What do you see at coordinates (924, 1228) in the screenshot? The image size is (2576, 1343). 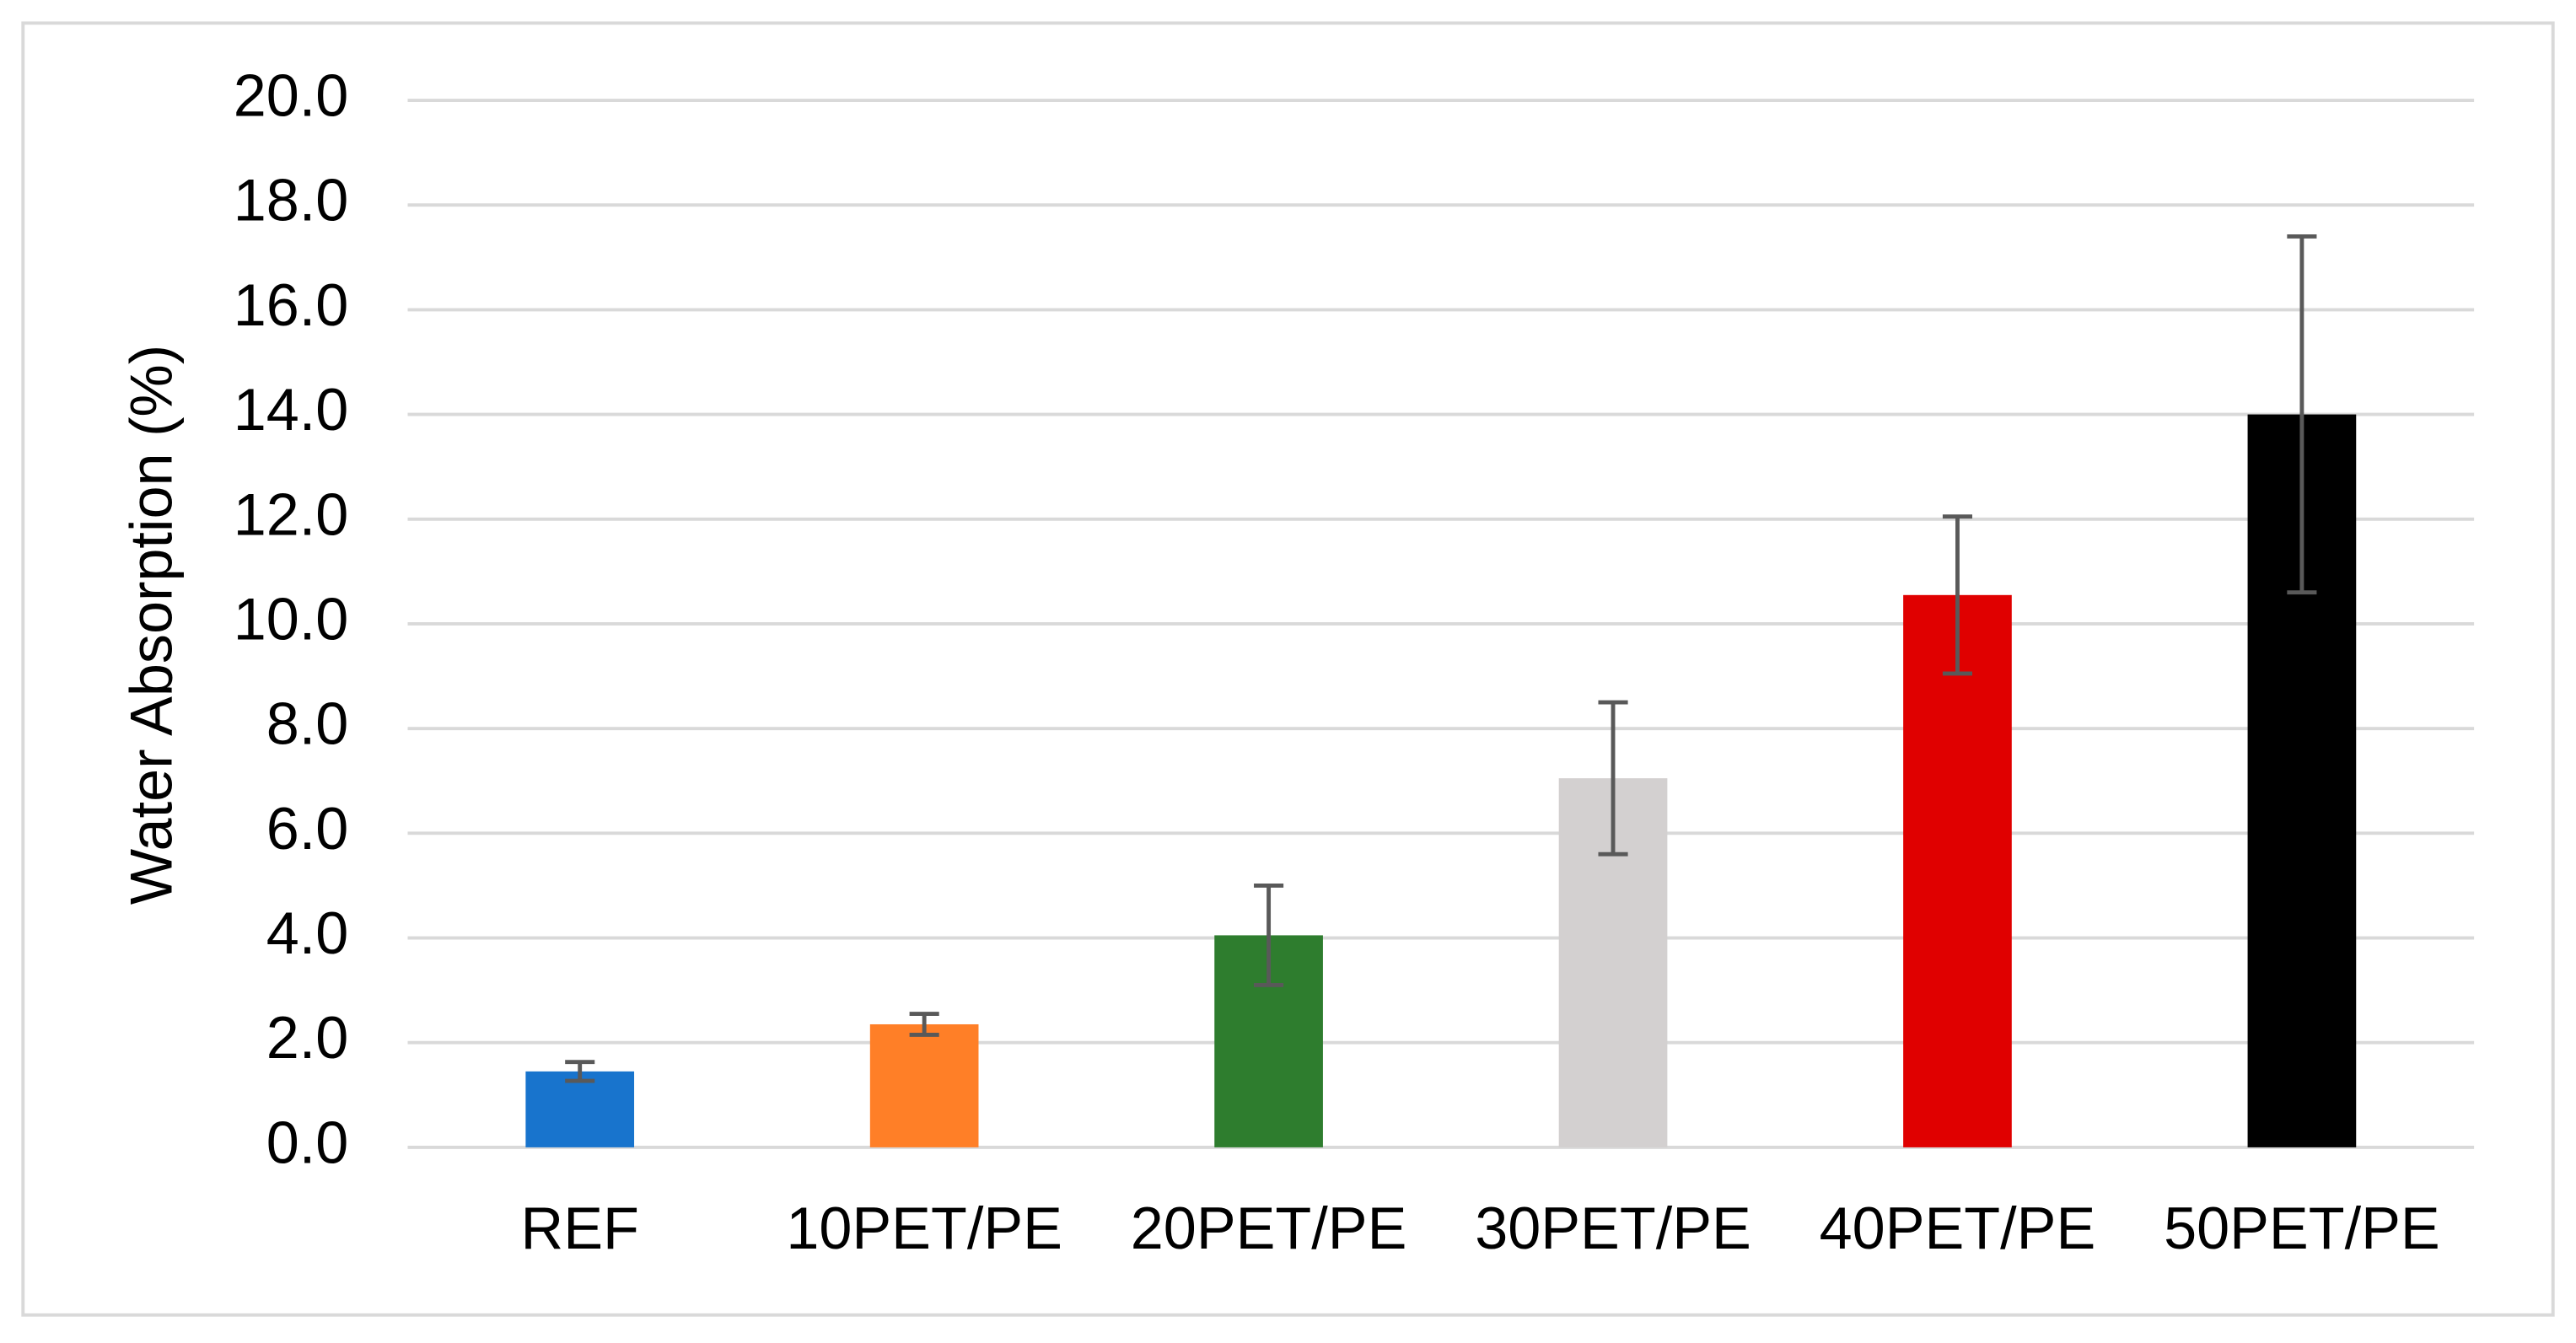 I see `x-tick-label: 10PET/PE` at bounding box center [924, 1228].